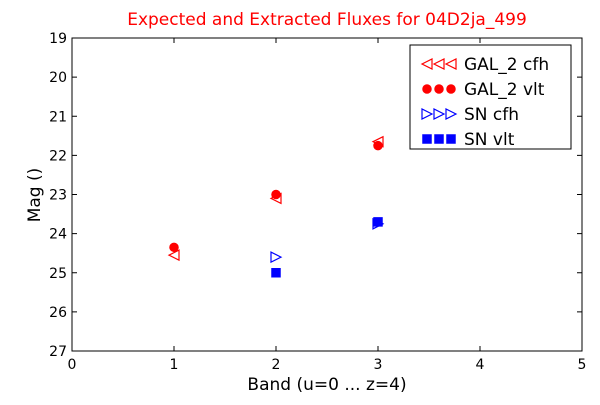  What do you see at coordinates (504, 90) in the screenshot?
I see `legend-label: GAL_2 vlt` at bounding box center [504, 90].